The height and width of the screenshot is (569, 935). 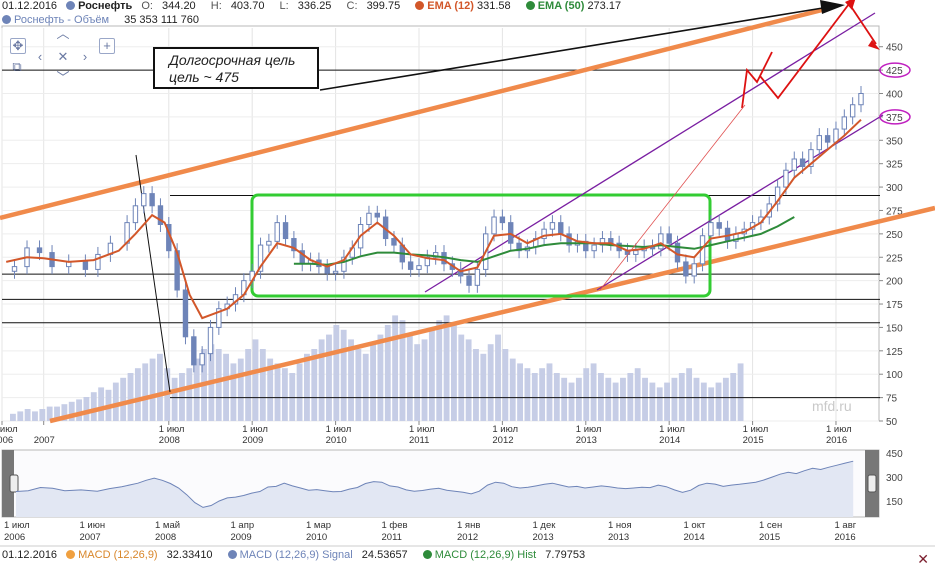 I want to click on y-tick-label: 425, so click(x=894, y=71).